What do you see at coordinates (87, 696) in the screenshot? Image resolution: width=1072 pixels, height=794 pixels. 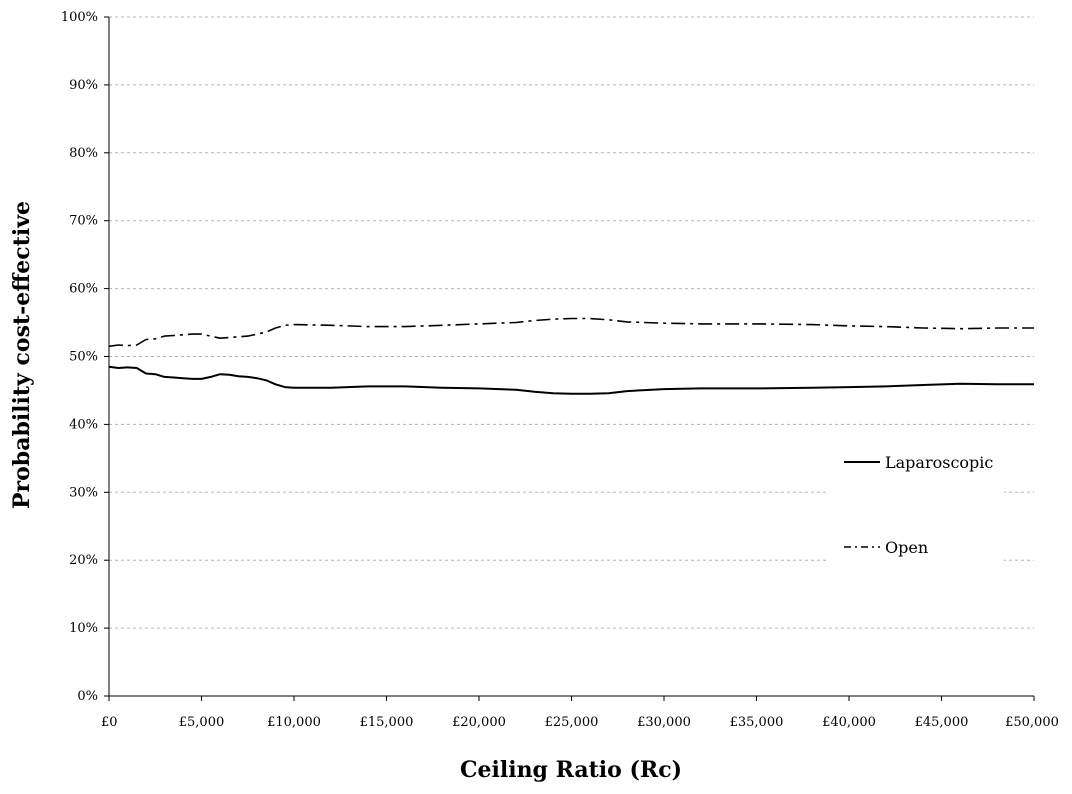 I see `y-tick-label: 0%` at bounding box center [87, 696].